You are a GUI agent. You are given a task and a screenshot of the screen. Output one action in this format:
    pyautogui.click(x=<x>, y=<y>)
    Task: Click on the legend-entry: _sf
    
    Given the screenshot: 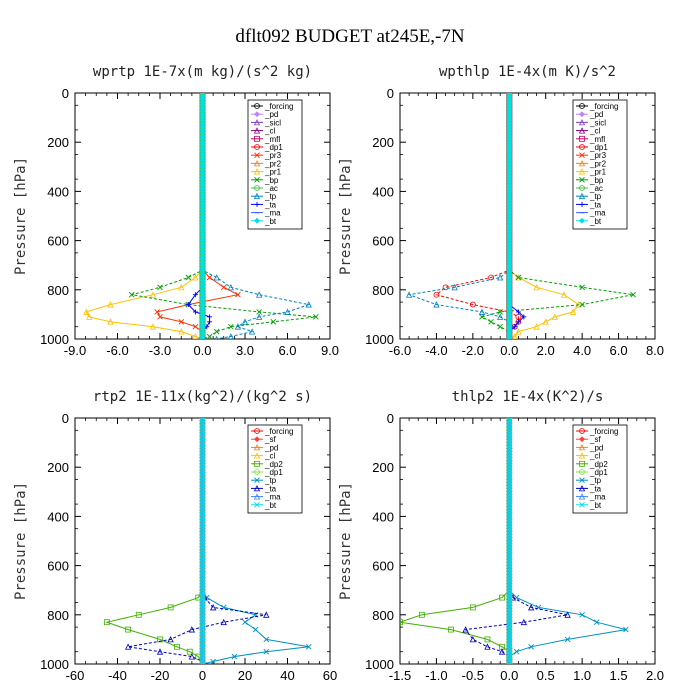 What is the action you would take?
    pyautogui.click(x=263, y=439)
    